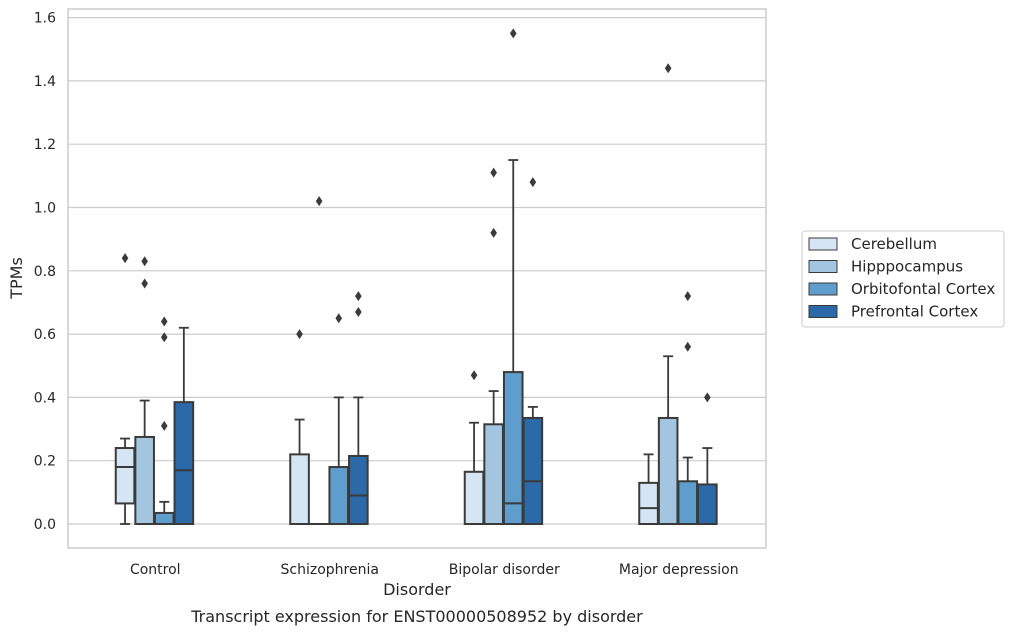  What do you see at coordinates (155, 570) in the screenshot?
I see `x-tick-label: Control` at bounding box center [155, 570].